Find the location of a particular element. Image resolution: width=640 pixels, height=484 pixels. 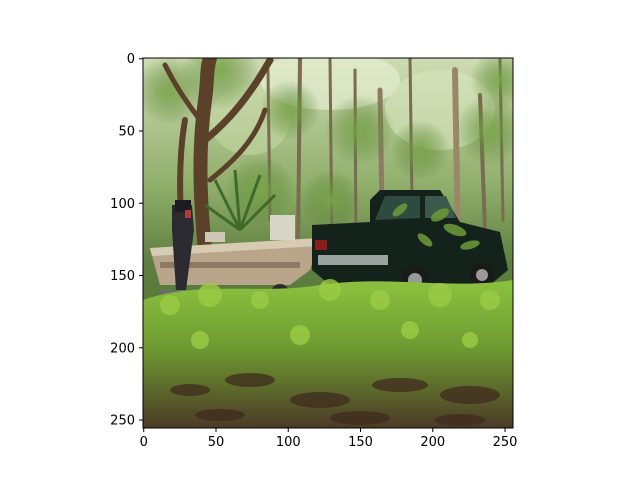

ground-plants is located at coordinates (330, 314).